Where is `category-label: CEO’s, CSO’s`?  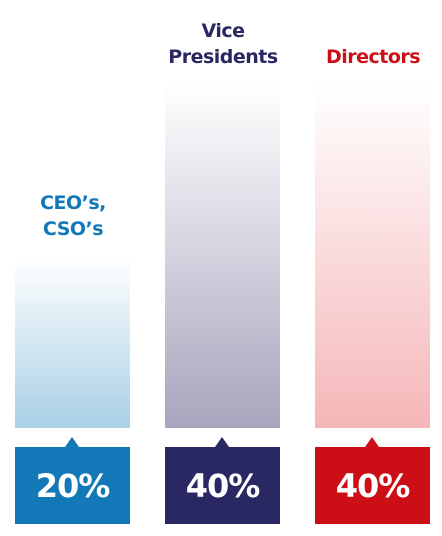 category-label: CEO’s, CSO’s is located at coordinates (73, 216).